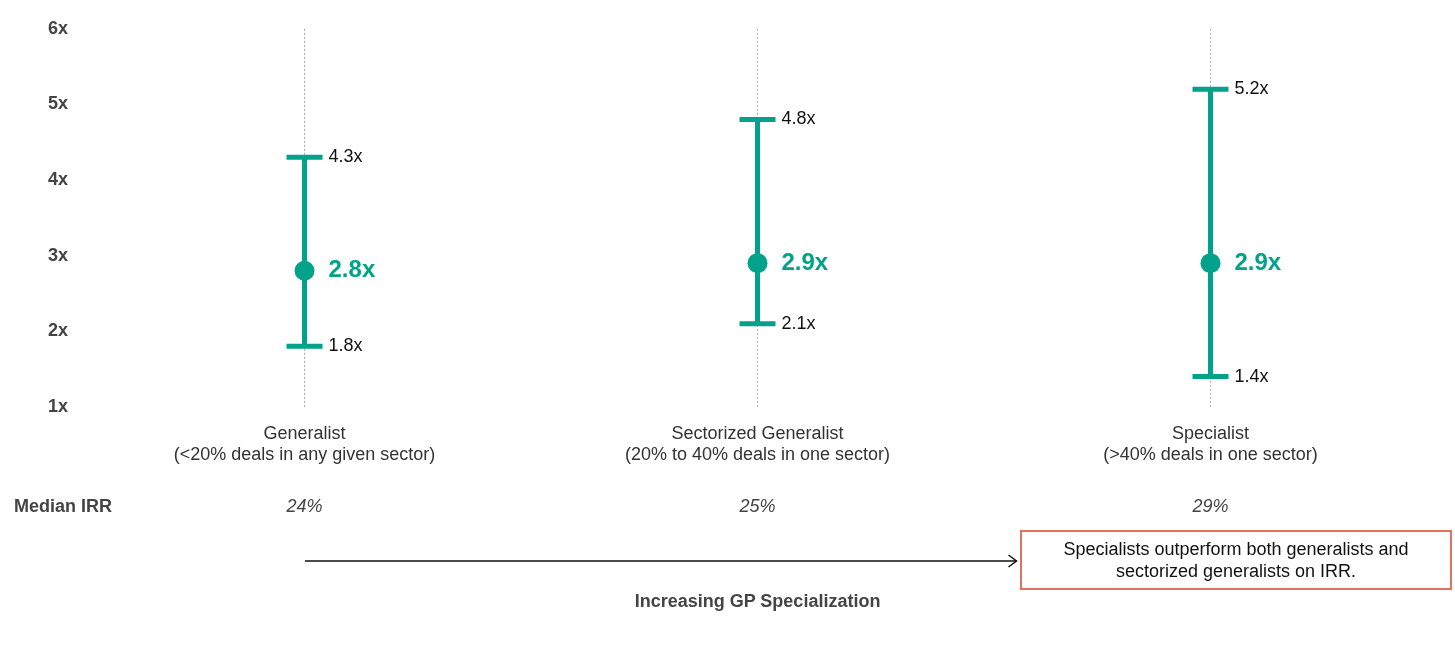 The image size is (1455, 670). Describe the element at coordinates (345, 156) in the screenshot. I see `annotation: 4.3x` at that location.